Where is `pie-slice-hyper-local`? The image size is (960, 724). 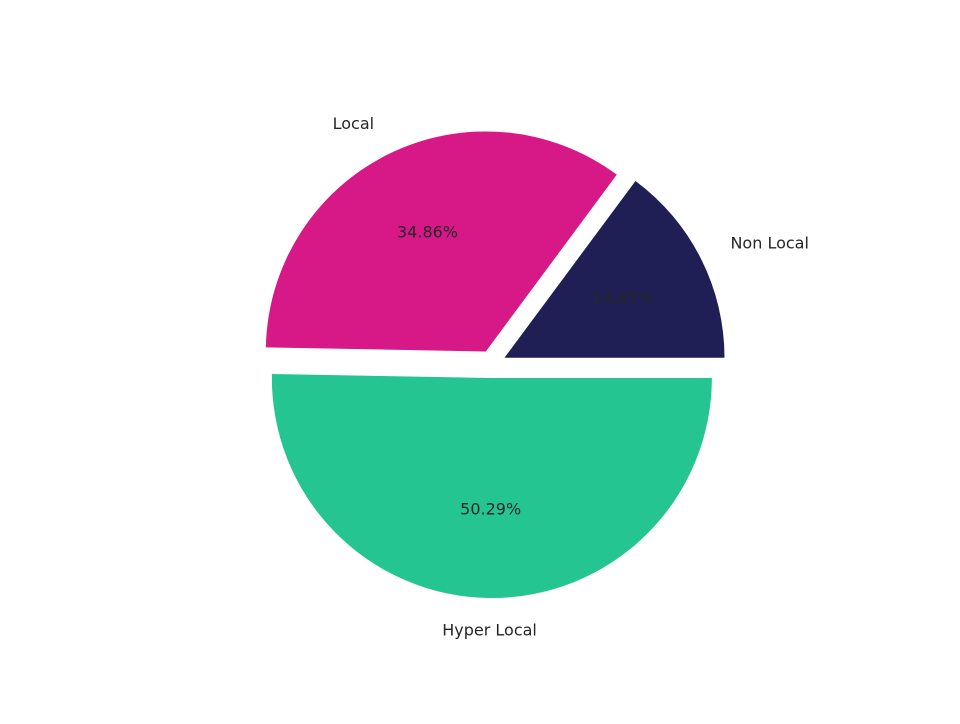
pie-slice-hyper-local is located at coordinates (491, 485).